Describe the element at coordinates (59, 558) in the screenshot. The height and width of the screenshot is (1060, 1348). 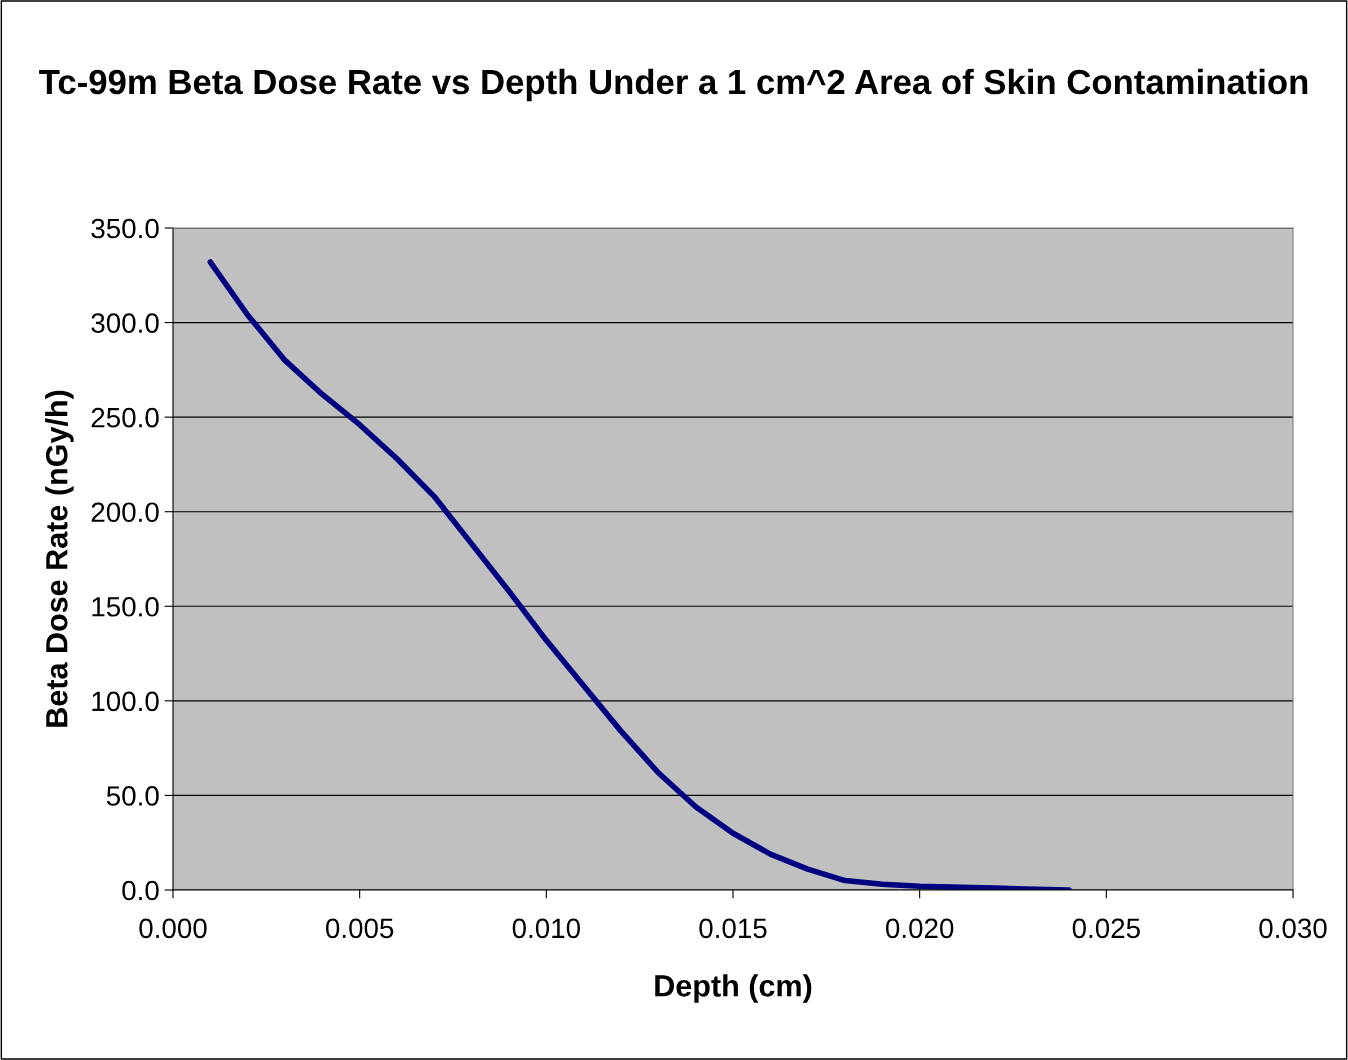
I see `y-axis-title: Beta Dose Rate (nGy/h)` at that location.